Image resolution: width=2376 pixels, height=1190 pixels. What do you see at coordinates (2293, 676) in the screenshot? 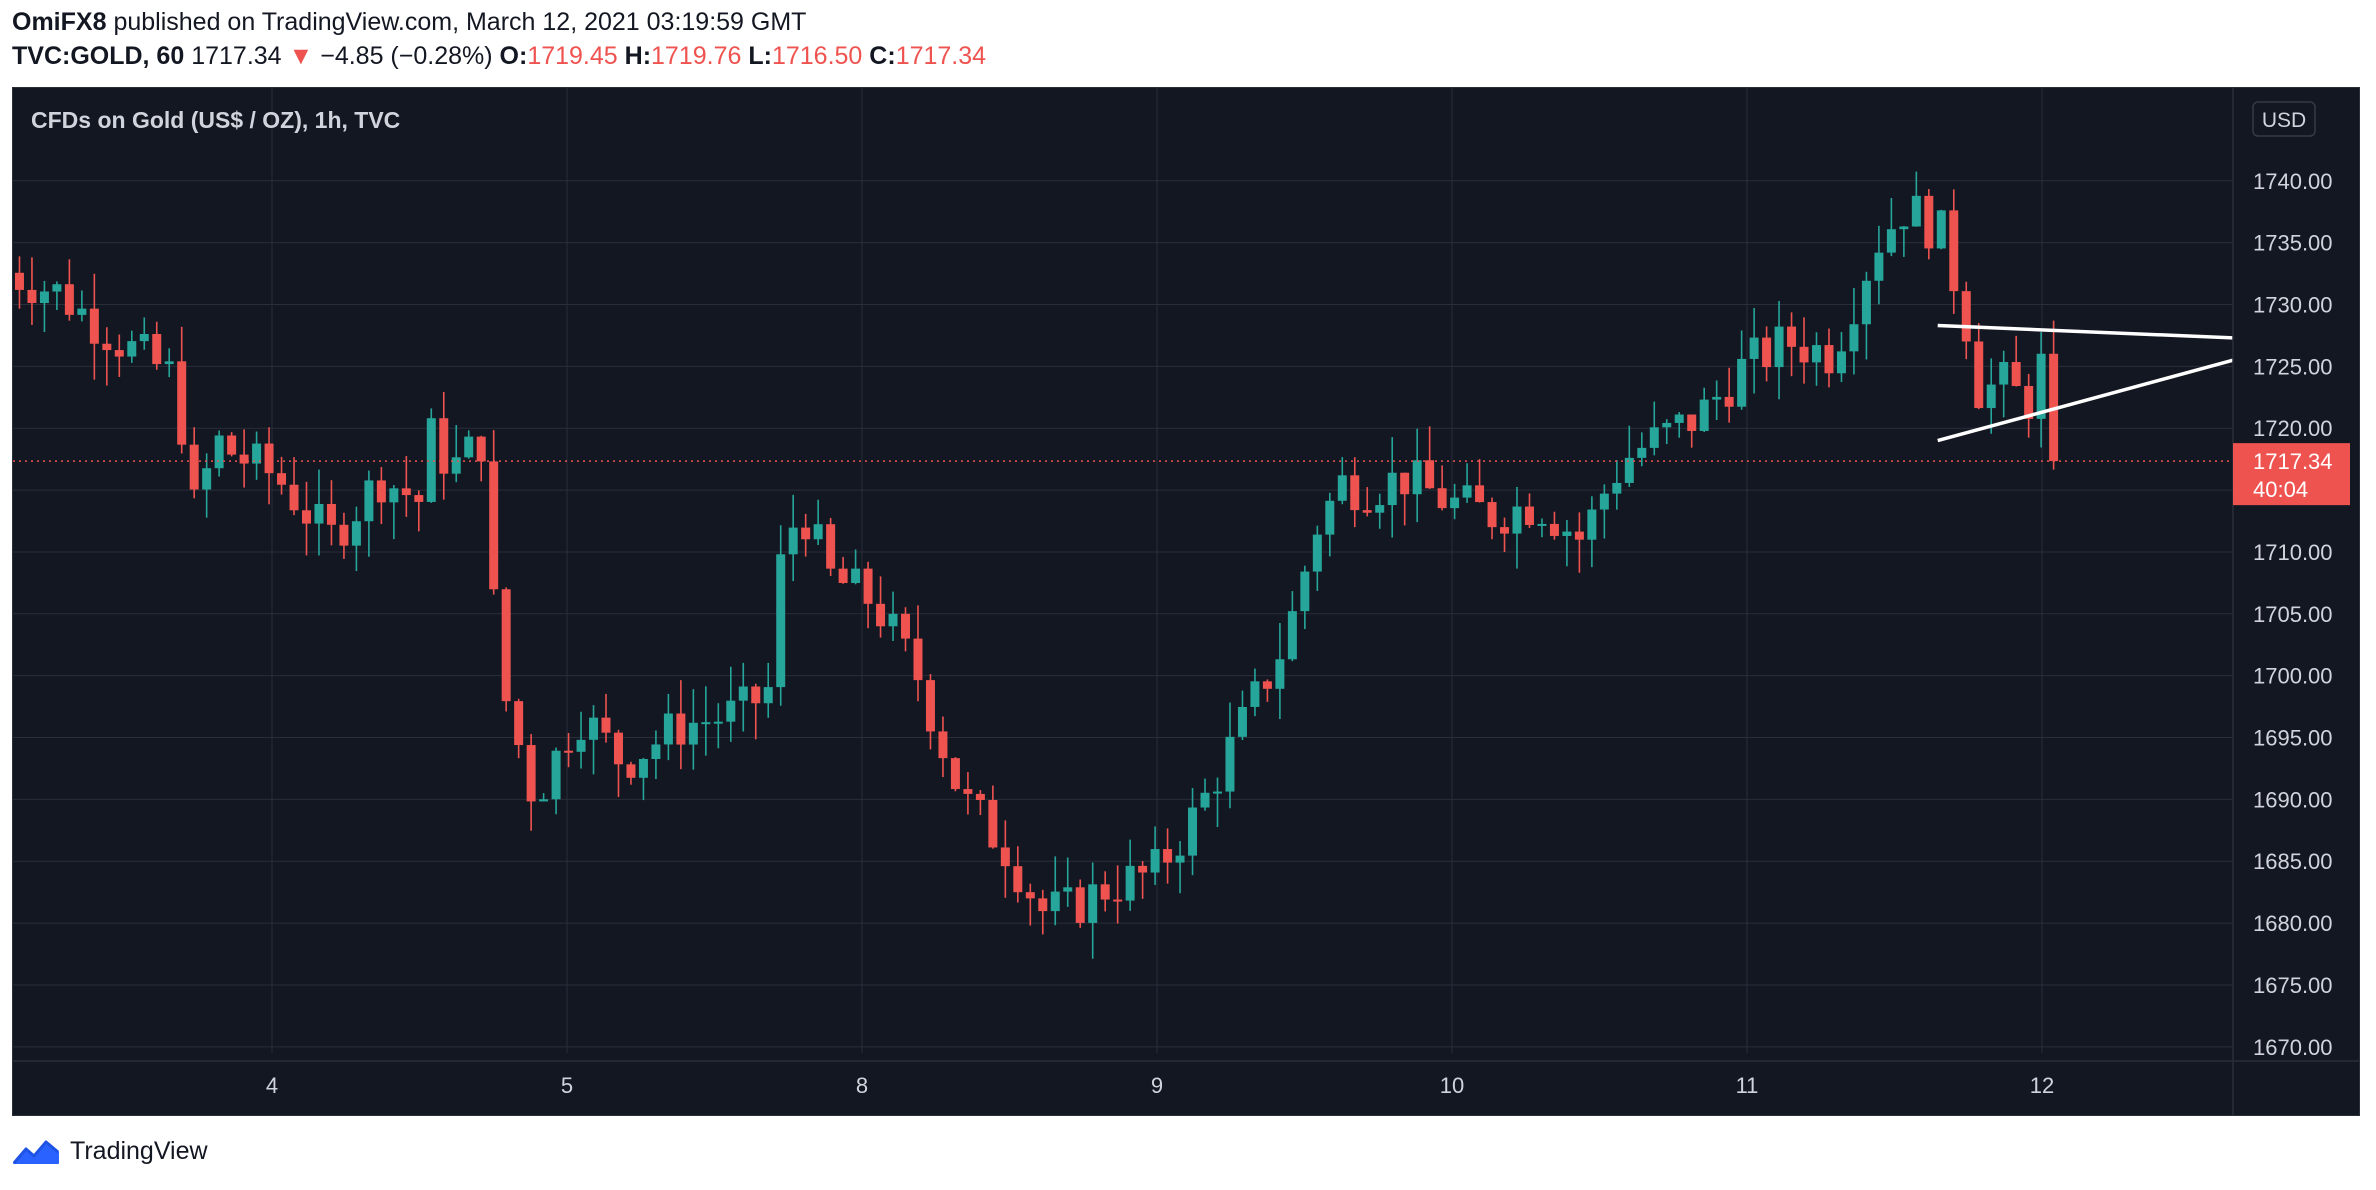
I see `y-tick-label: 1700.00` at bounding box center [2293, 676].